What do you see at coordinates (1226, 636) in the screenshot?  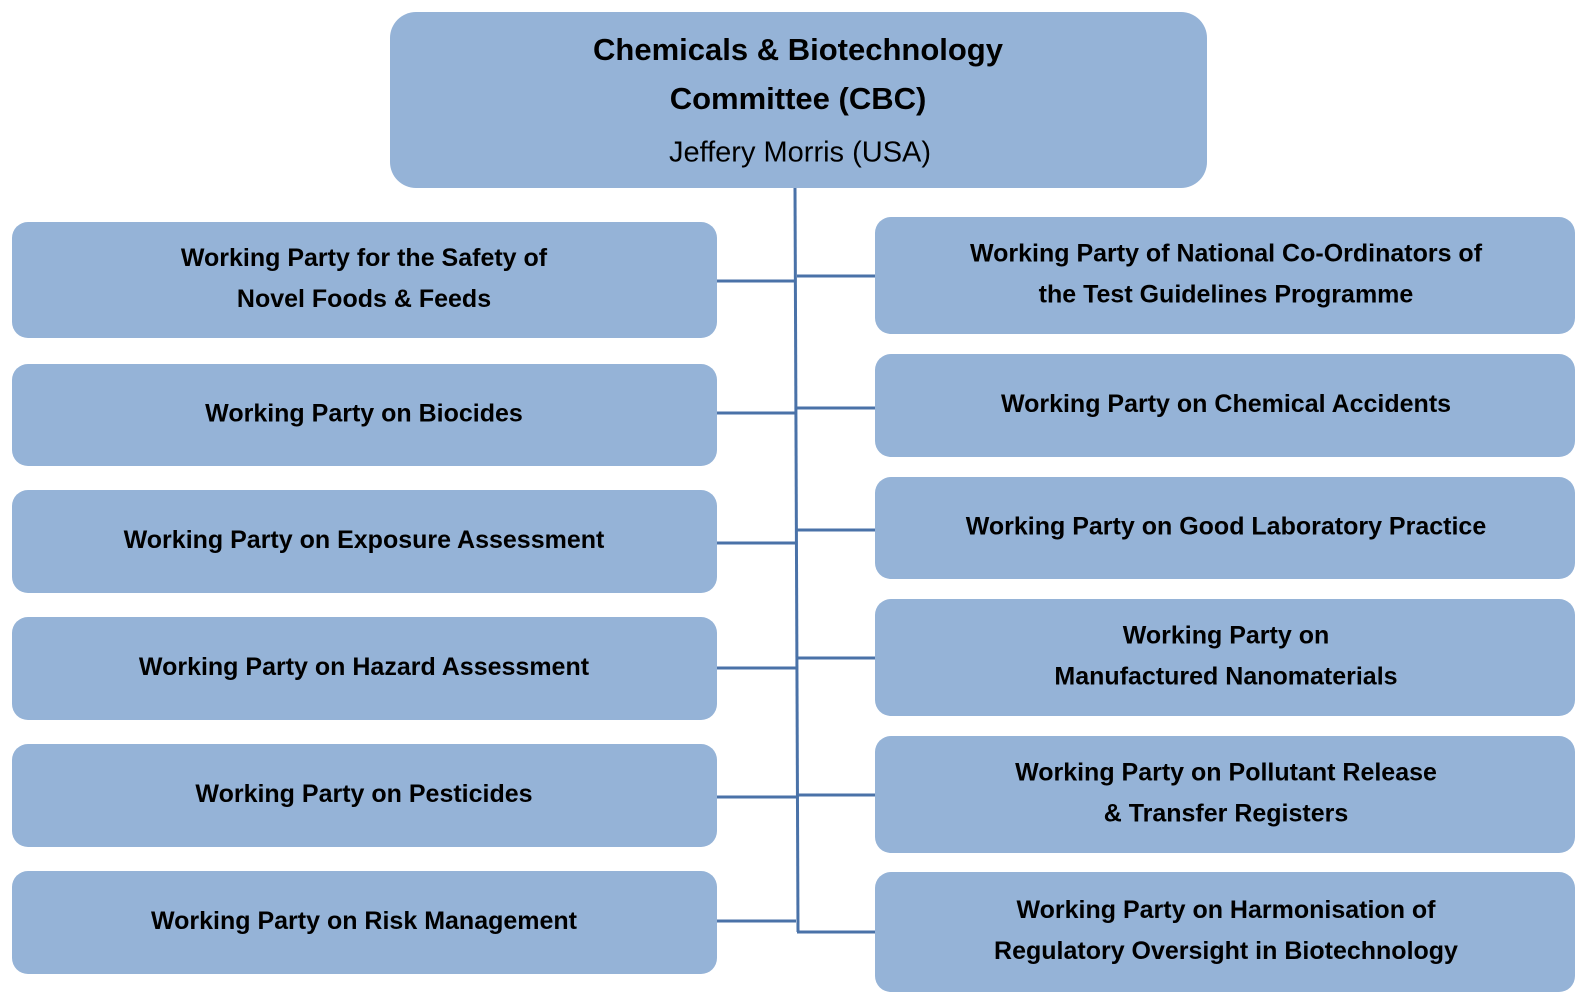 I see `working-party-label: Working Party on` at bounding box center [1226, 636].